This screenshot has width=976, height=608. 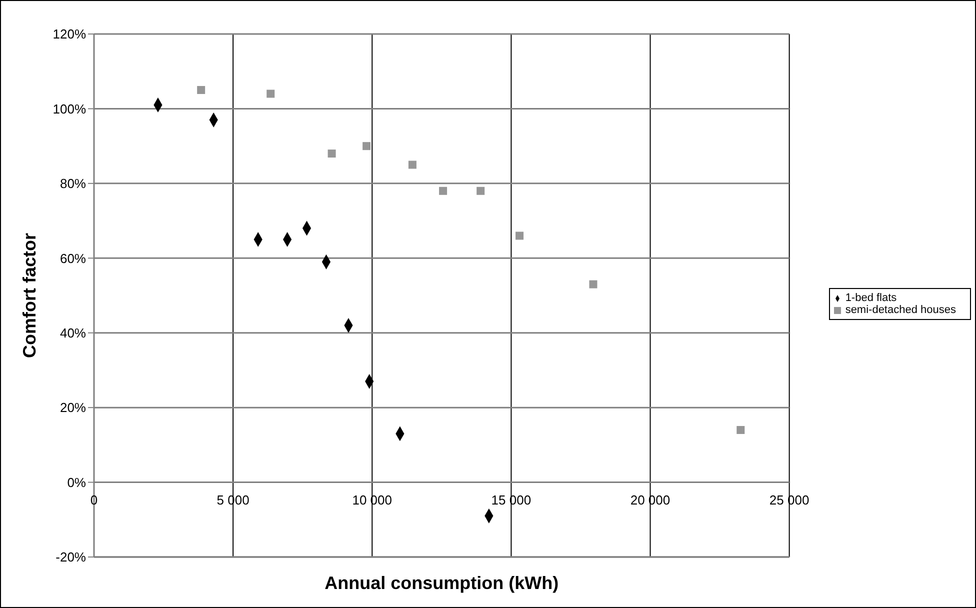 I want to click on y-tick-label: 80%, so click(x=73, y=184).